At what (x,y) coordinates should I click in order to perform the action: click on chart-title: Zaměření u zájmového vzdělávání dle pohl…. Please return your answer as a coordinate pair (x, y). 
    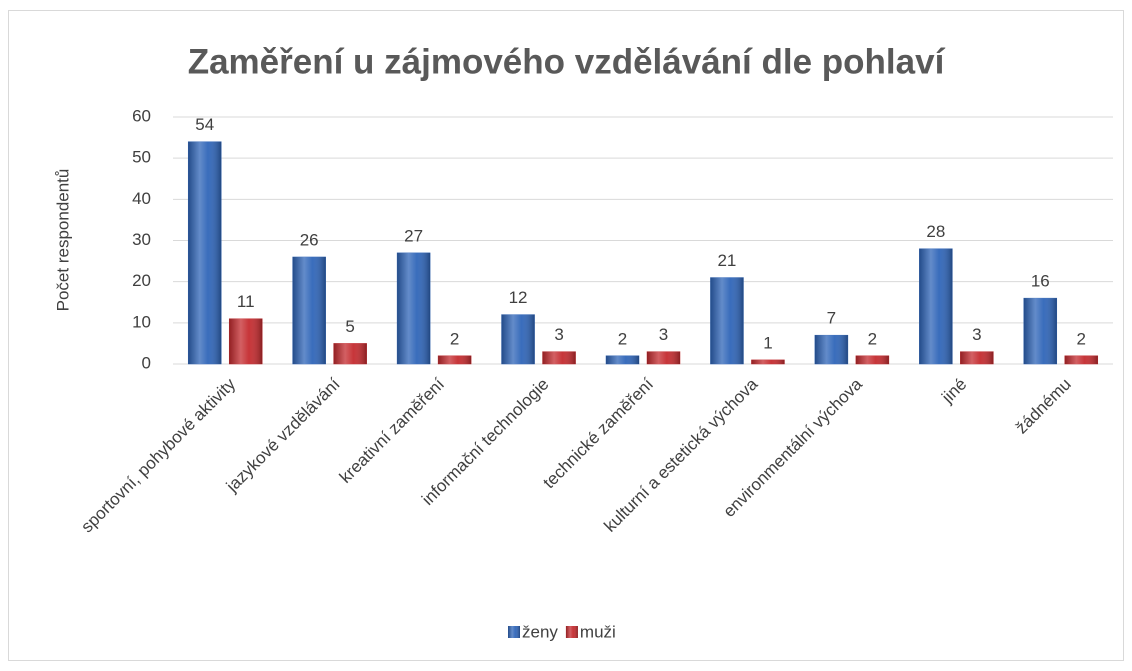
    Looking at the image, I should click on (567, 61).